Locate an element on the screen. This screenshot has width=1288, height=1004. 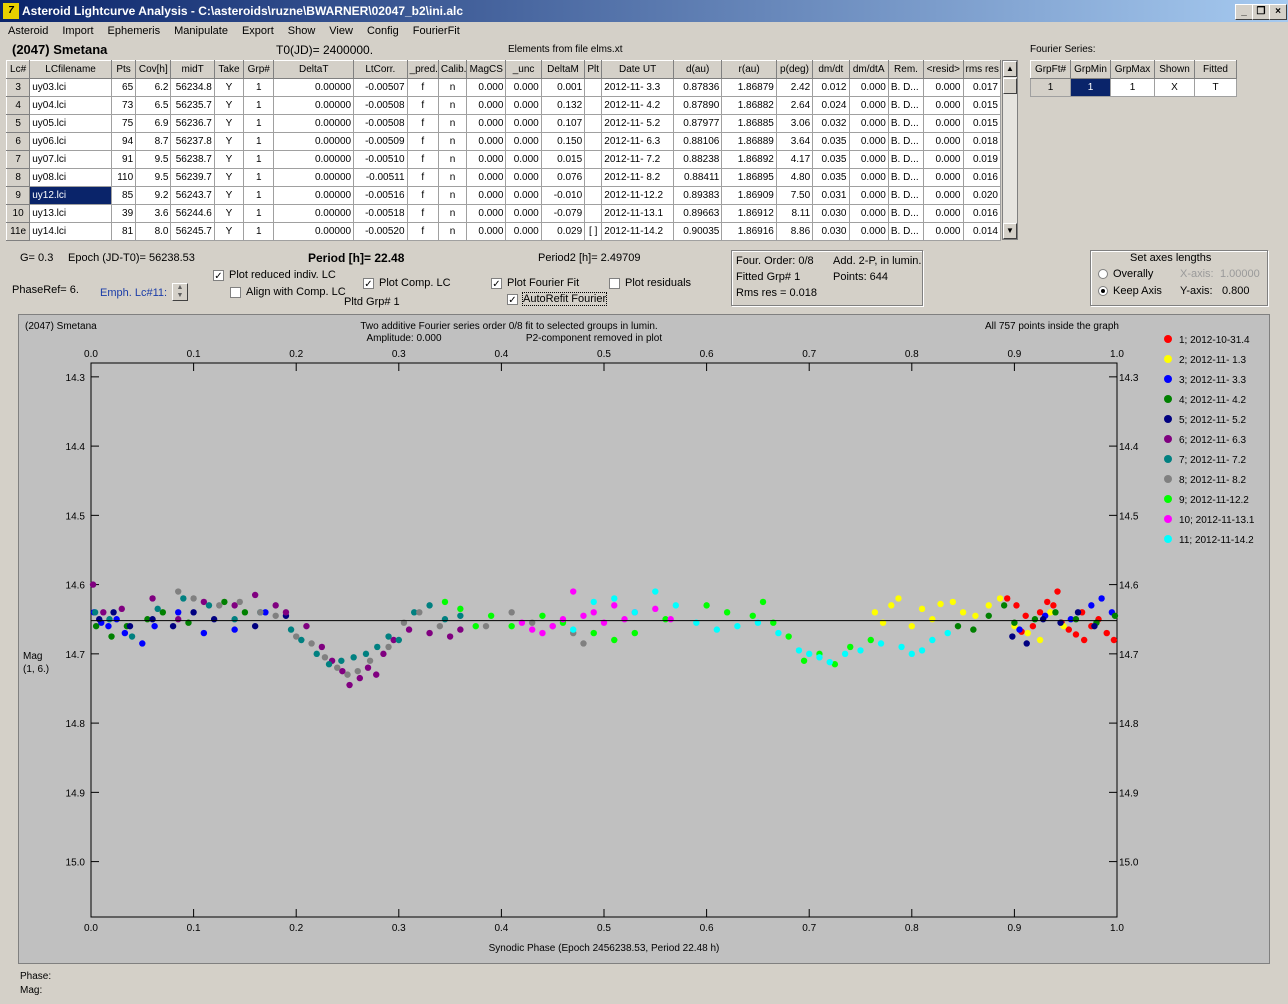
fourier-column-header: GrpFt# is located at coordinates (1050, 69).